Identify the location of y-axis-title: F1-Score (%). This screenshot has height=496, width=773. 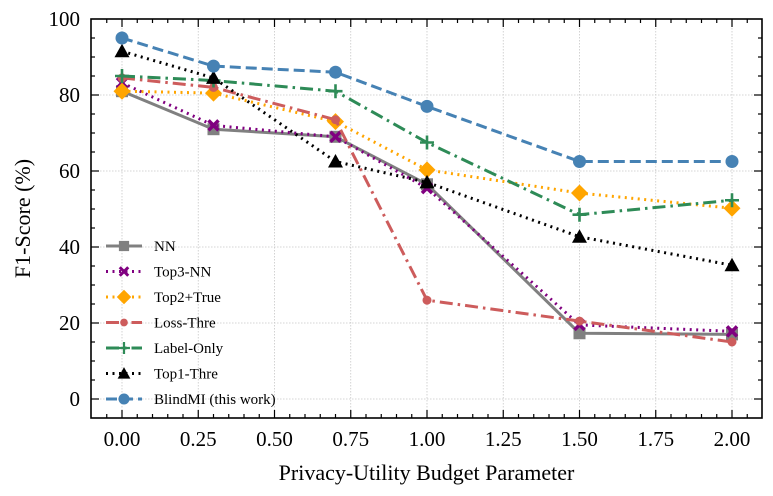
(22, 218).